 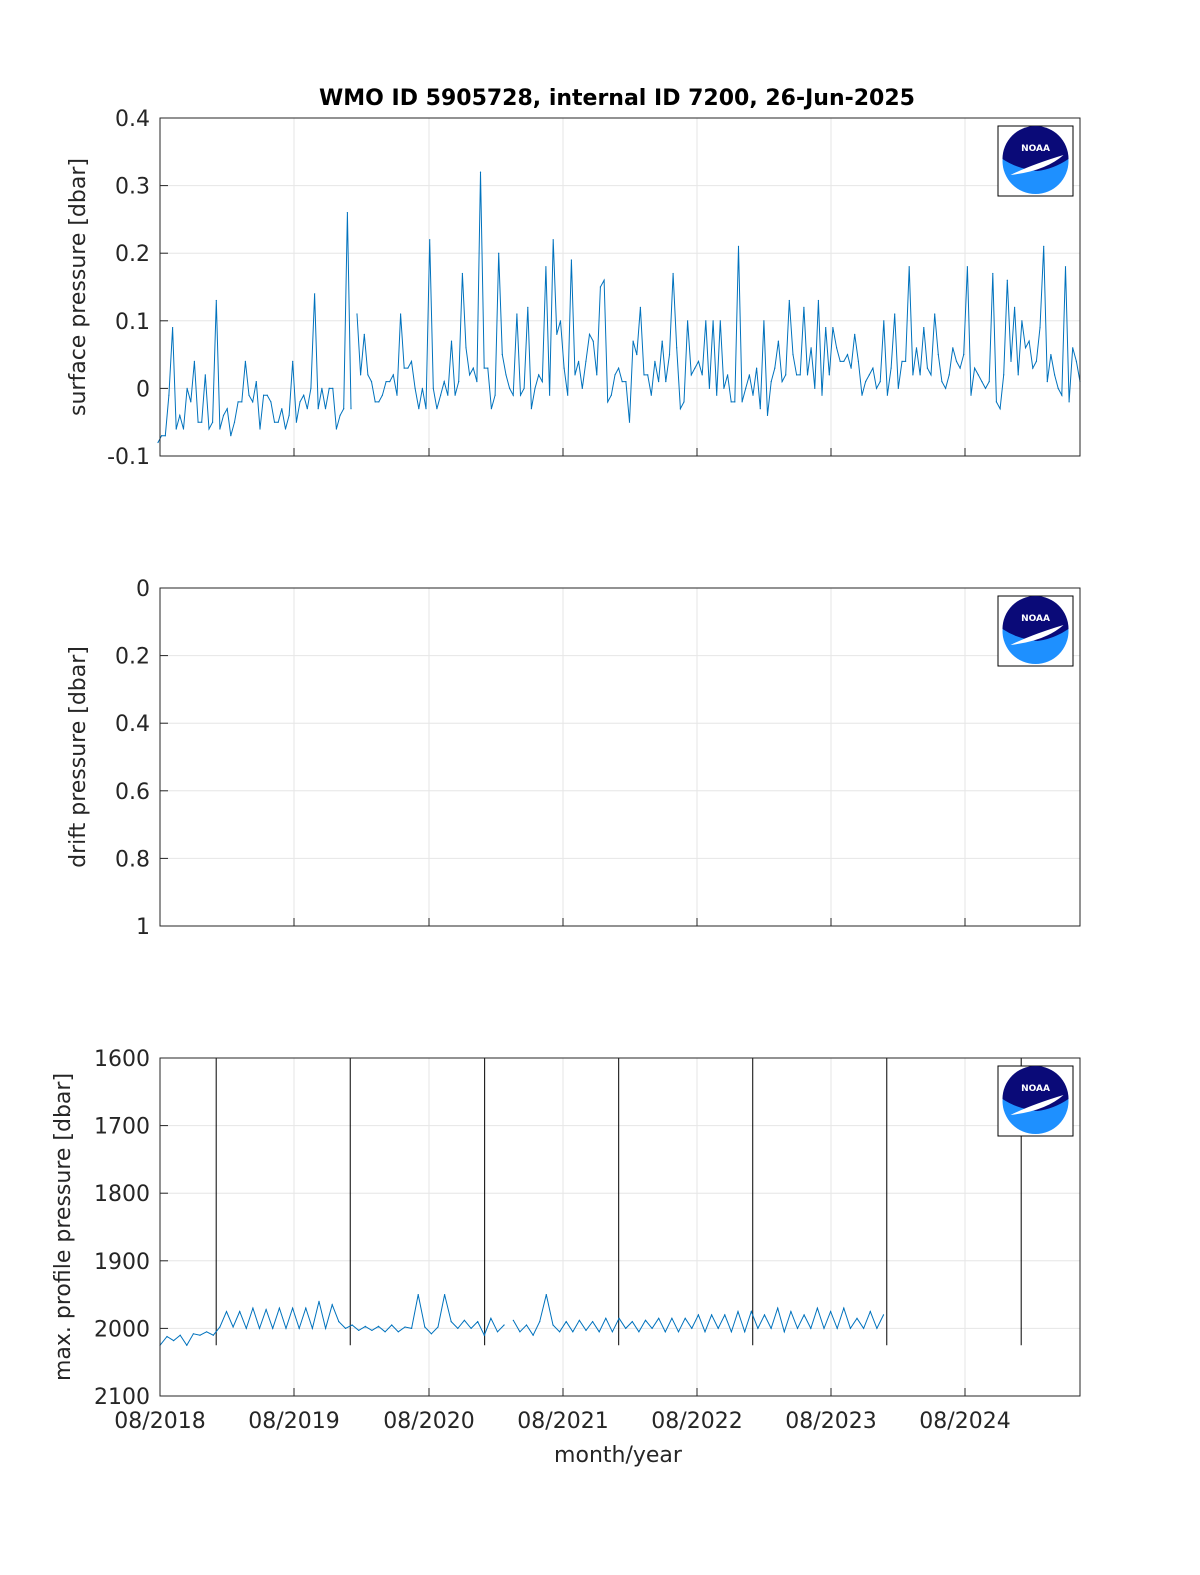 I want to click on x-tick-label: 08/2018, so click(x=159, y=1421).